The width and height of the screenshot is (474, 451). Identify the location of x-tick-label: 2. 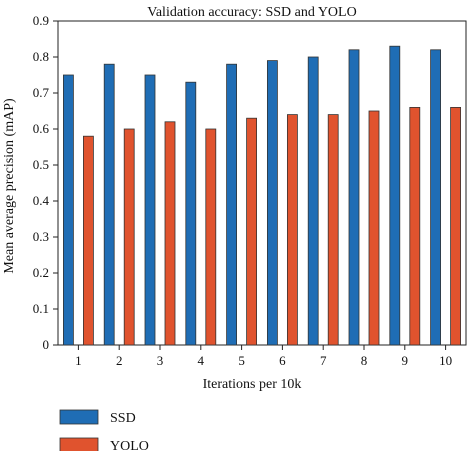
(119, 360).